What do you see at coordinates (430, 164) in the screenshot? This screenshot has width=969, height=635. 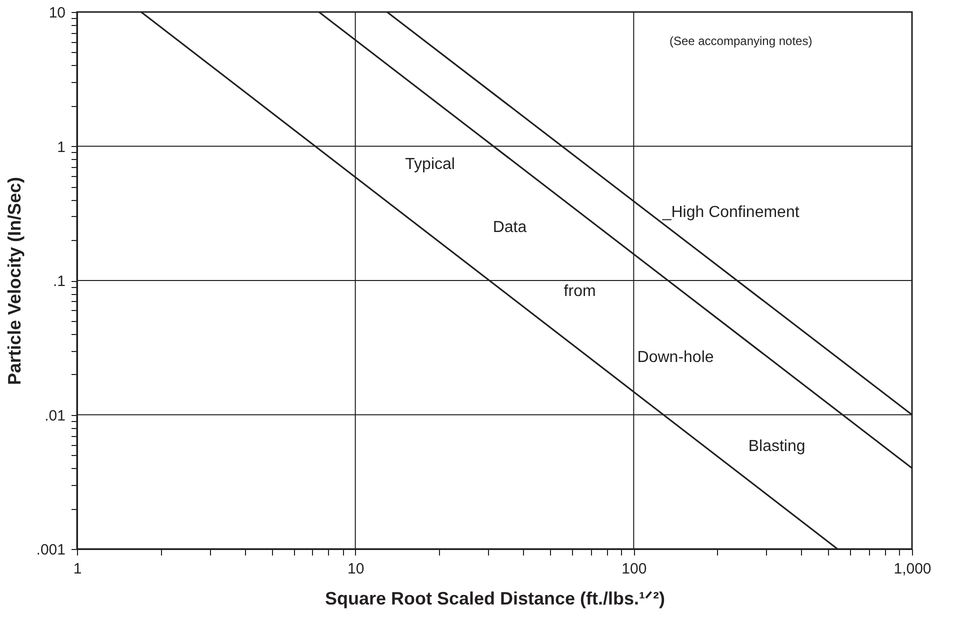 I see `annotation: Typical` at bounding box center [430, 164].